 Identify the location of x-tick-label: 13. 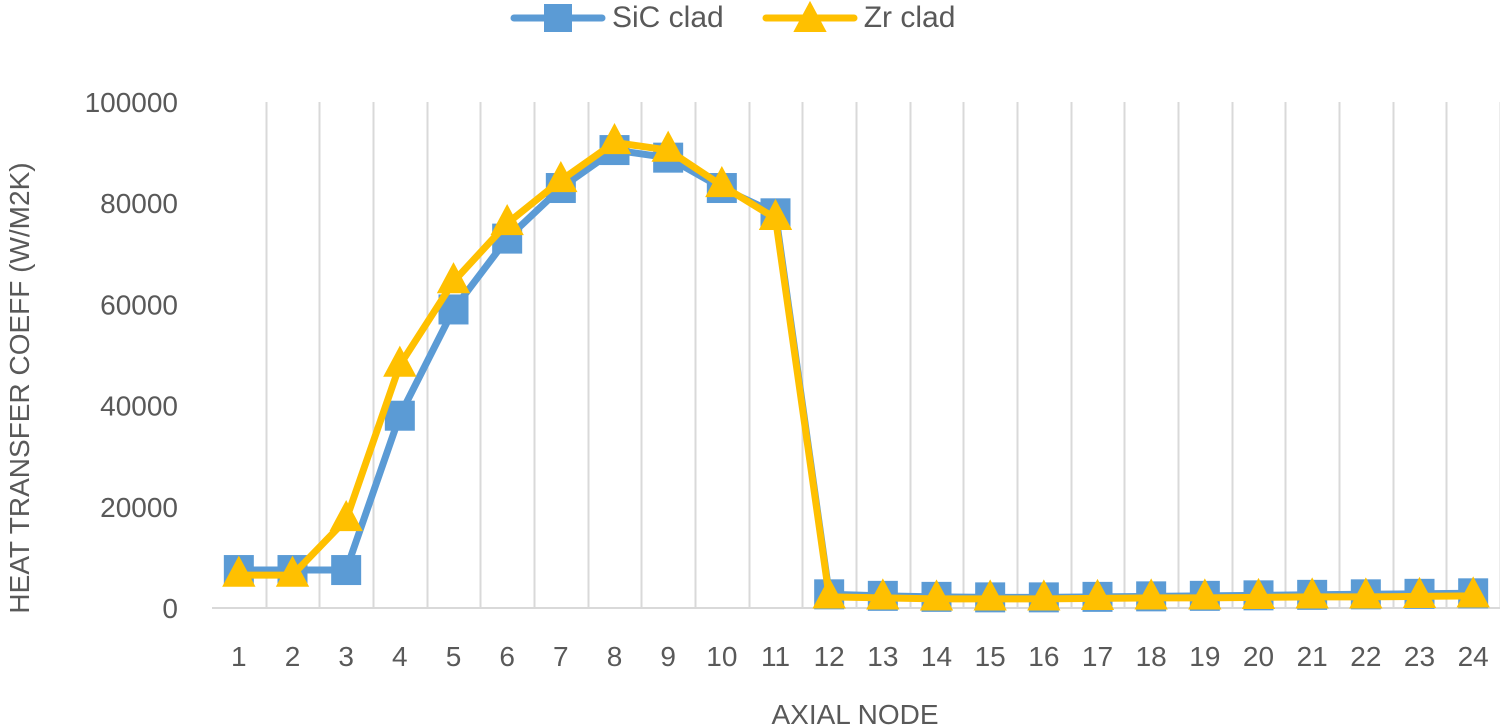
(882, 656).